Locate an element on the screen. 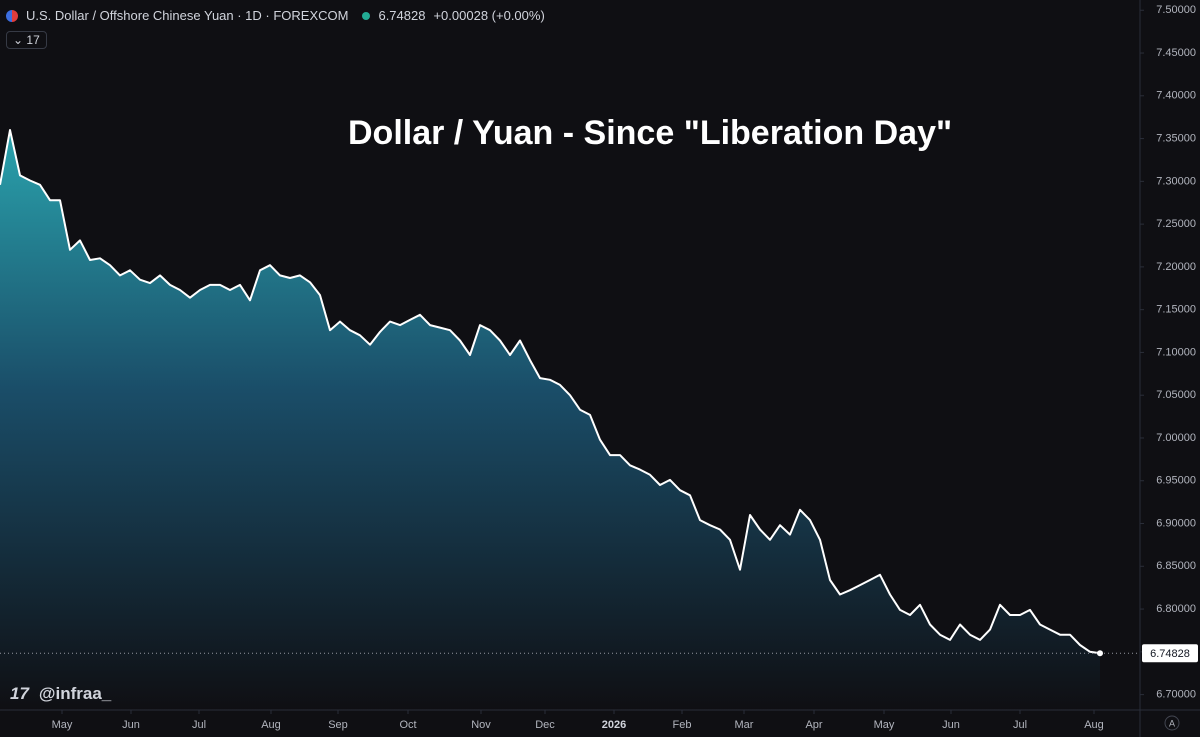 Image resolution: width=1200 pixels, height=737 pixels. y-tick-label: 6.95000 is located at coordinates (1176, 481).